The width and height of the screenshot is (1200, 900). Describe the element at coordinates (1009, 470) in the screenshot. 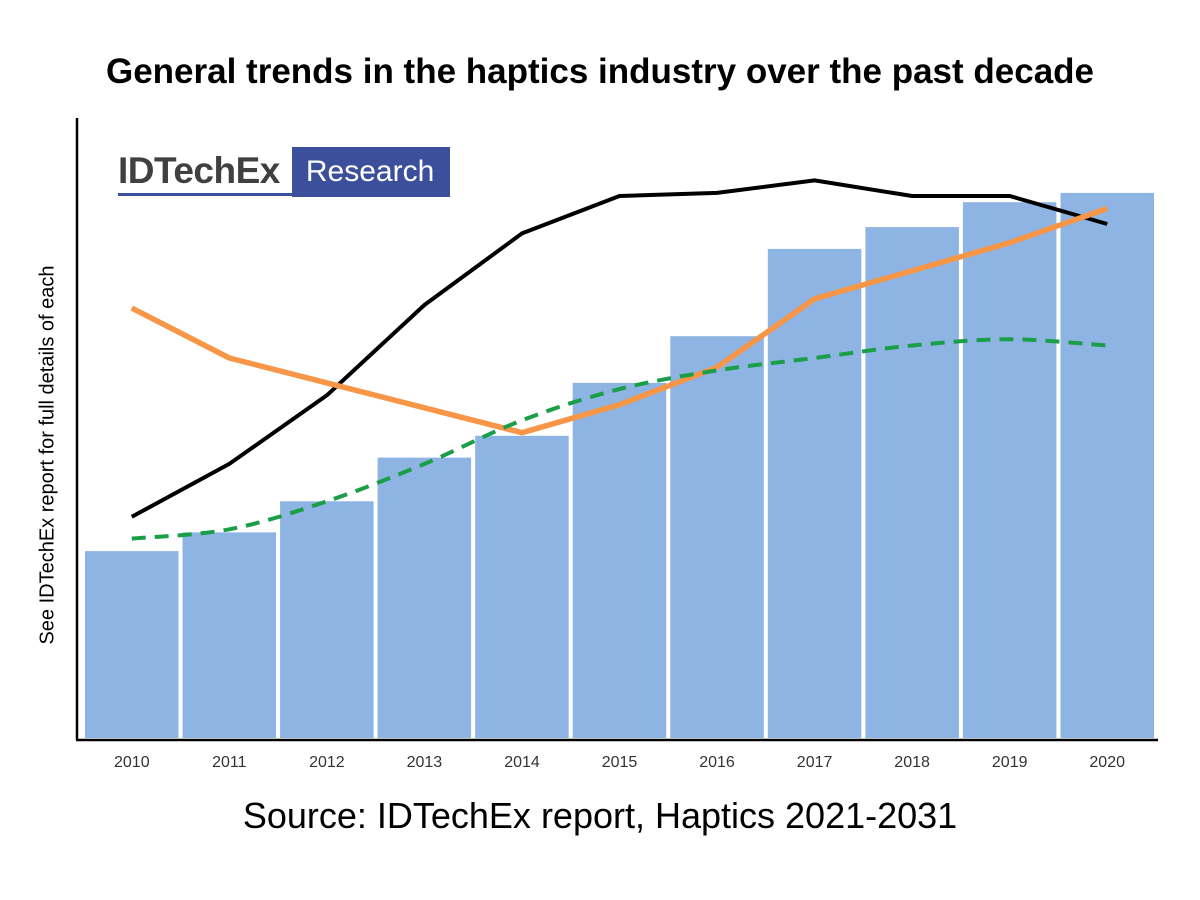

I see `bar-2019` at that location.